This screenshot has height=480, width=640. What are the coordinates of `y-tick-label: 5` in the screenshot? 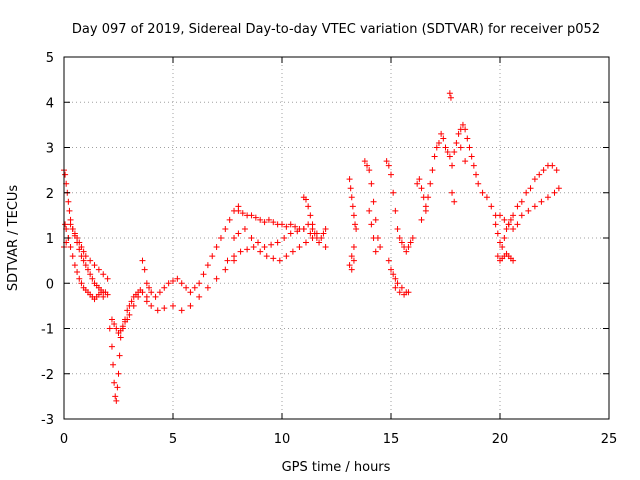 It's located at (50, 58).